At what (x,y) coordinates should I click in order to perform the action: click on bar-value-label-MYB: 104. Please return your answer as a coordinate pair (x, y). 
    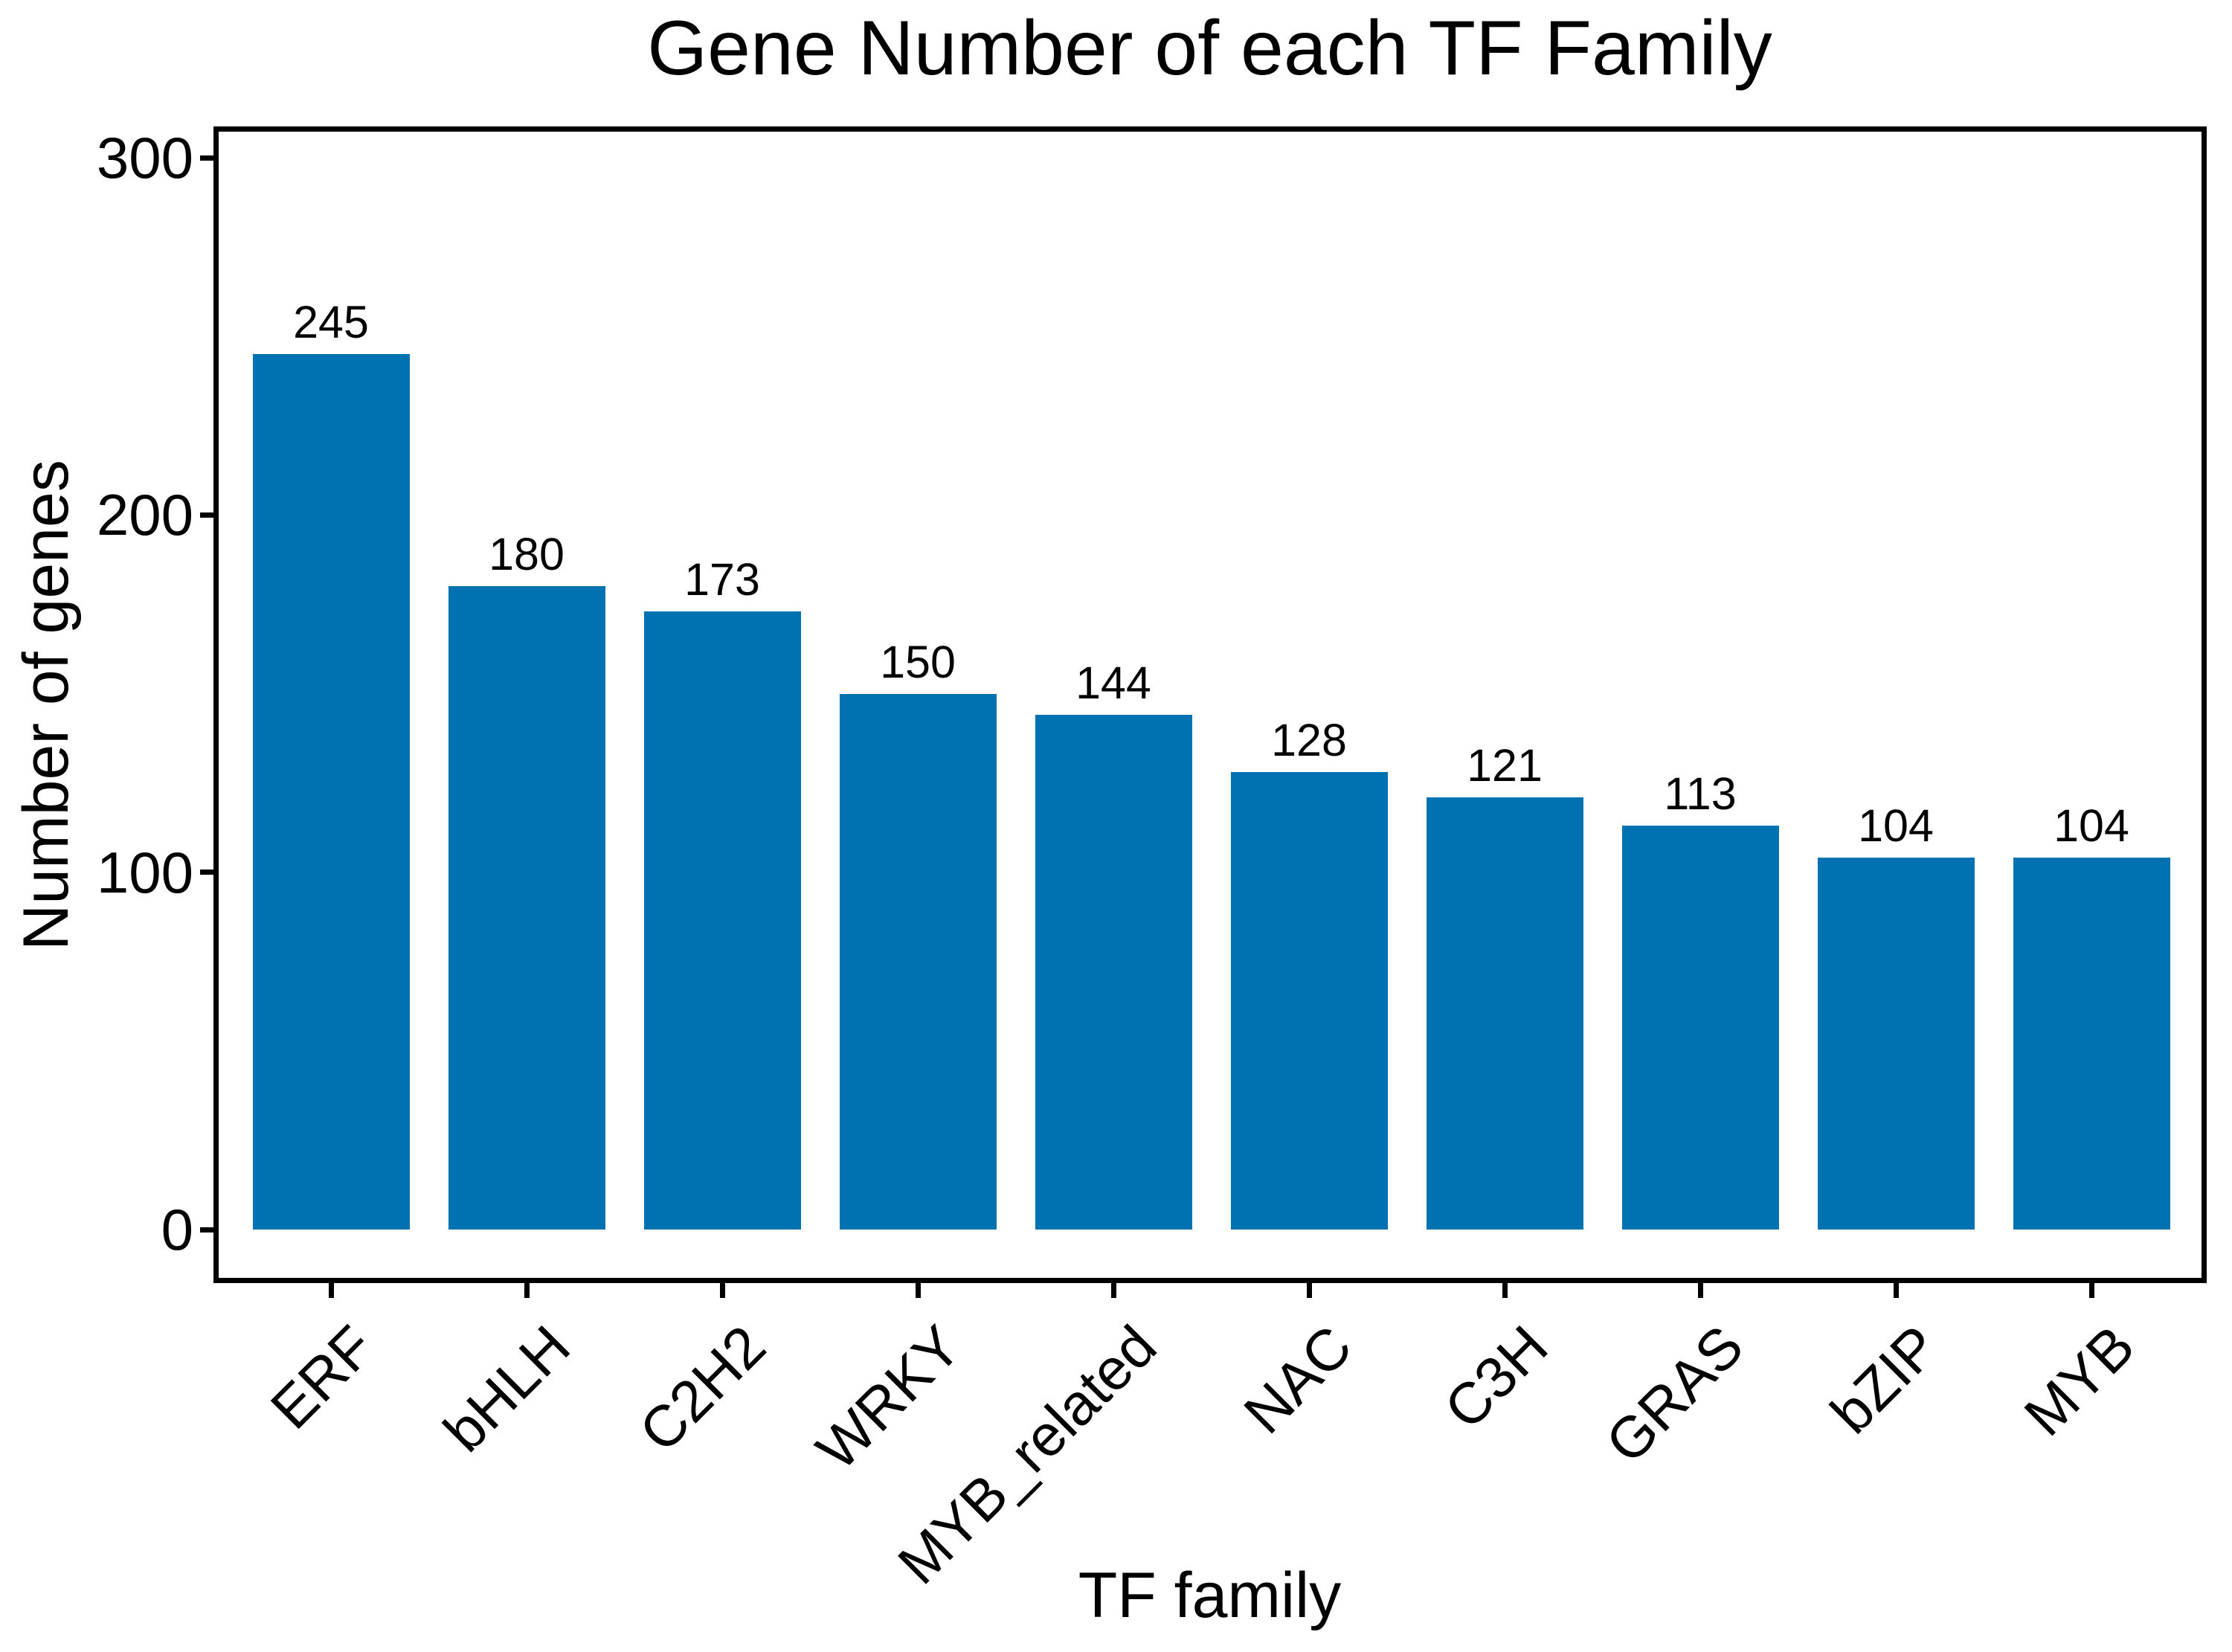
    Looking at the image, I should click on (2091, 826).